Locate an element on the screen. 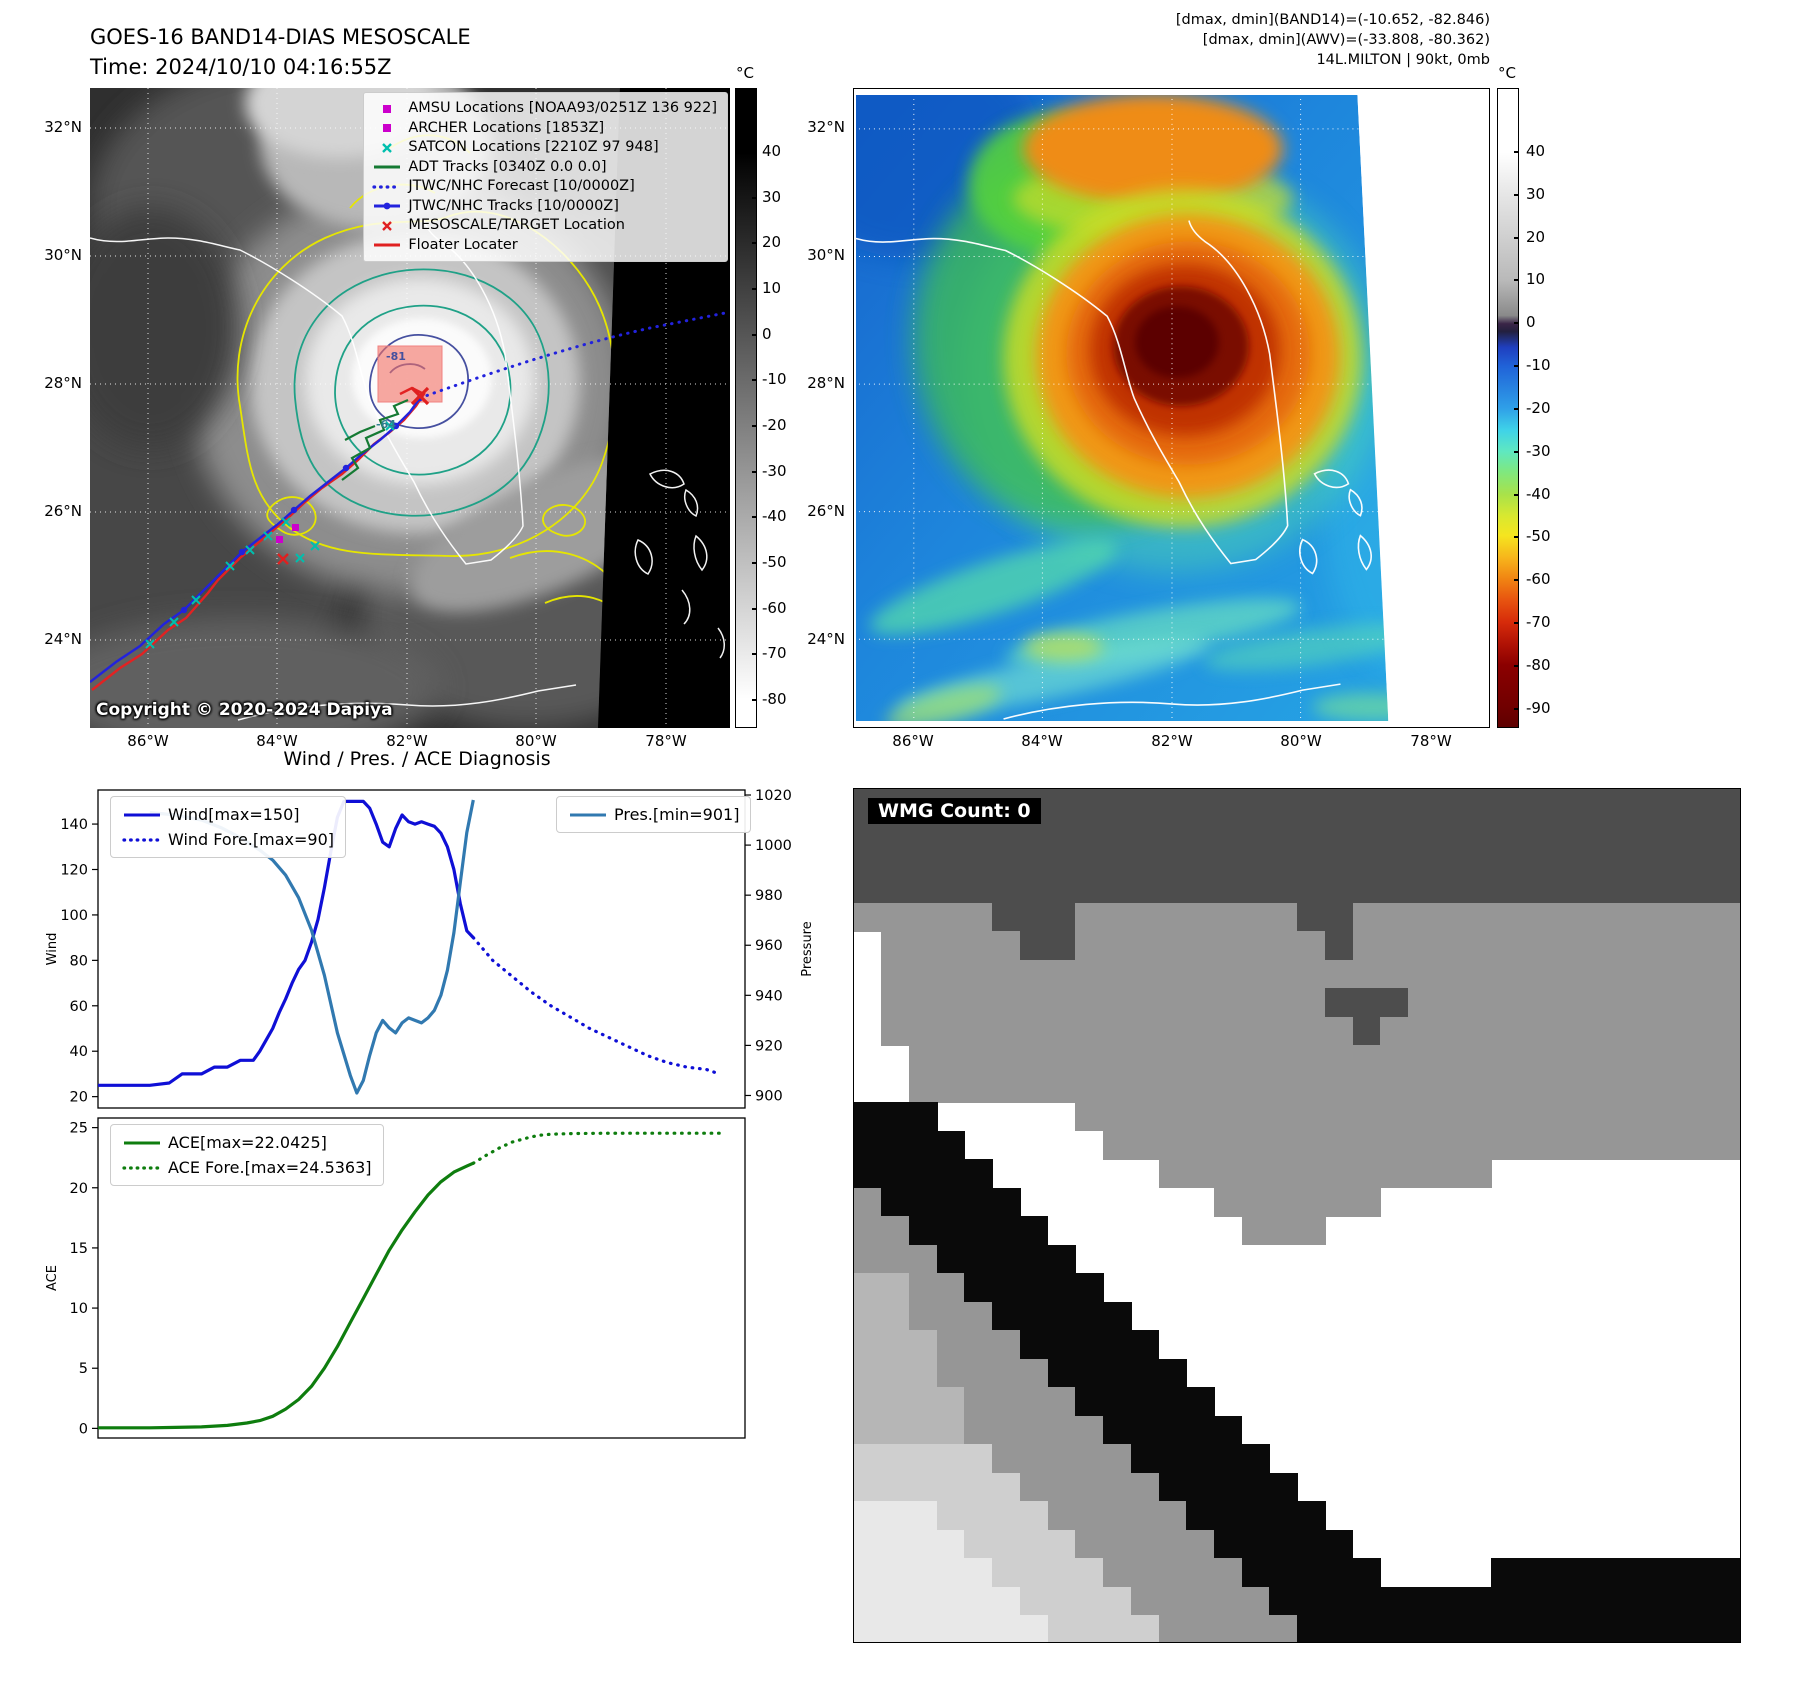  x-marker-icon is located at coordinates (387, 147).